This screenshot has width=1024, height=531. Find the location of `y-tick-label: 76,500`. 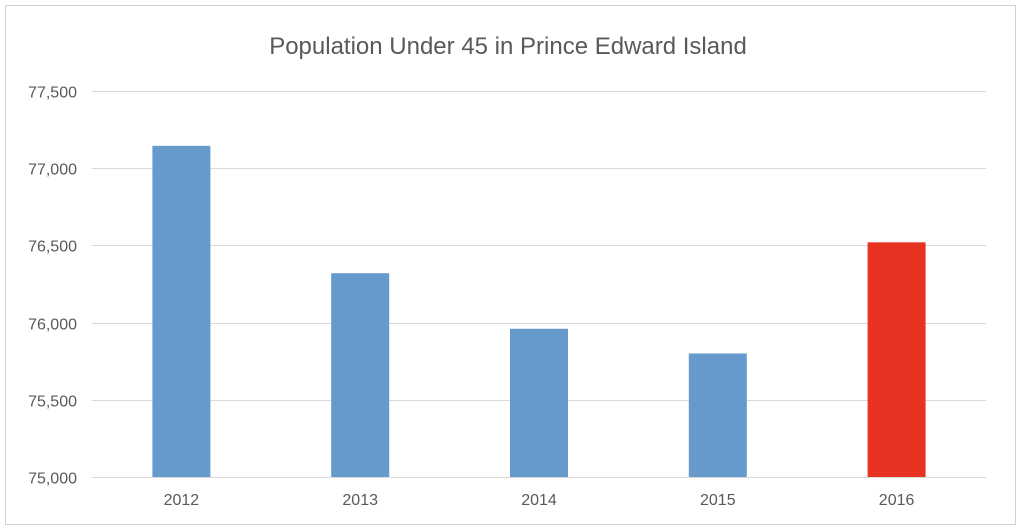

y-tick-label: 76,500 is located at coordinates (52, 247).